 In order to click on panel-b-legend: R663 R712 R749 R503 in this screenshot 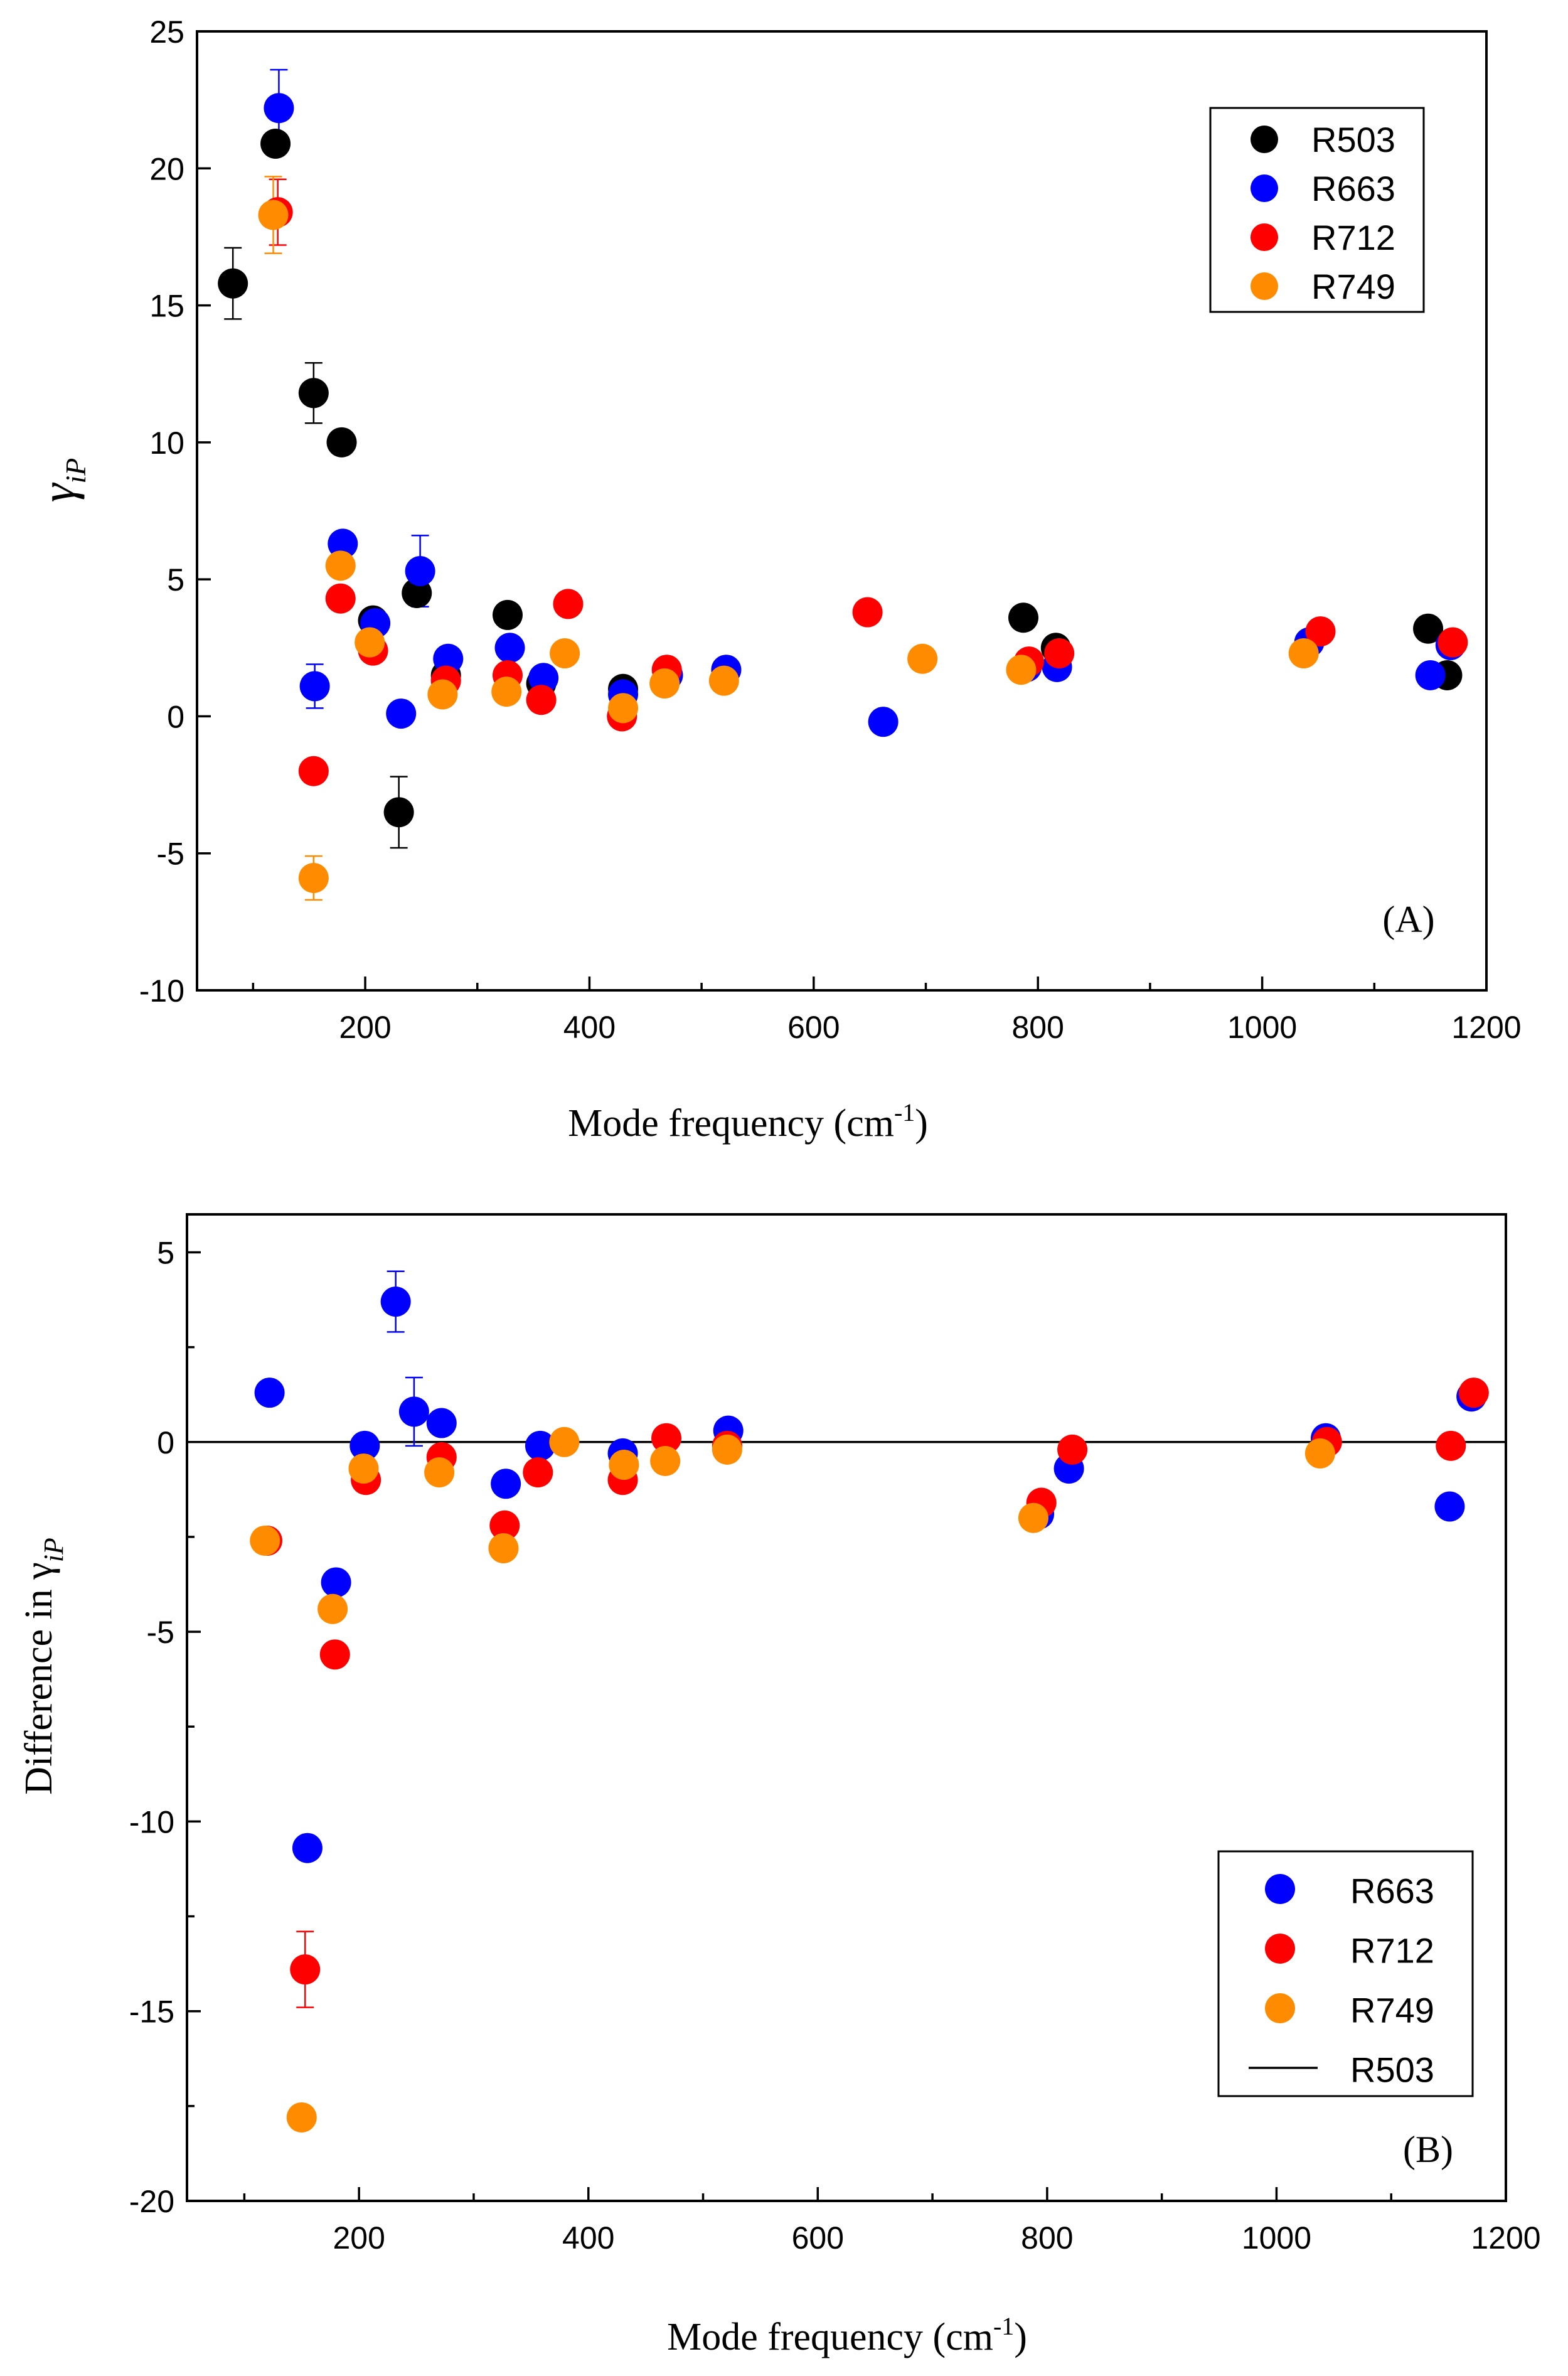, I will do `click(1345, 1973)`.